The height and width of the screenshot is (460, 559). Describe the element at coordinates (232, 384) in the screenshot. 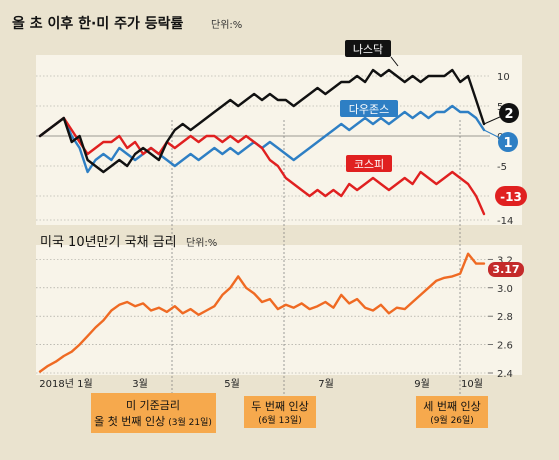

I see `x-tick-2: 5월` at that location.